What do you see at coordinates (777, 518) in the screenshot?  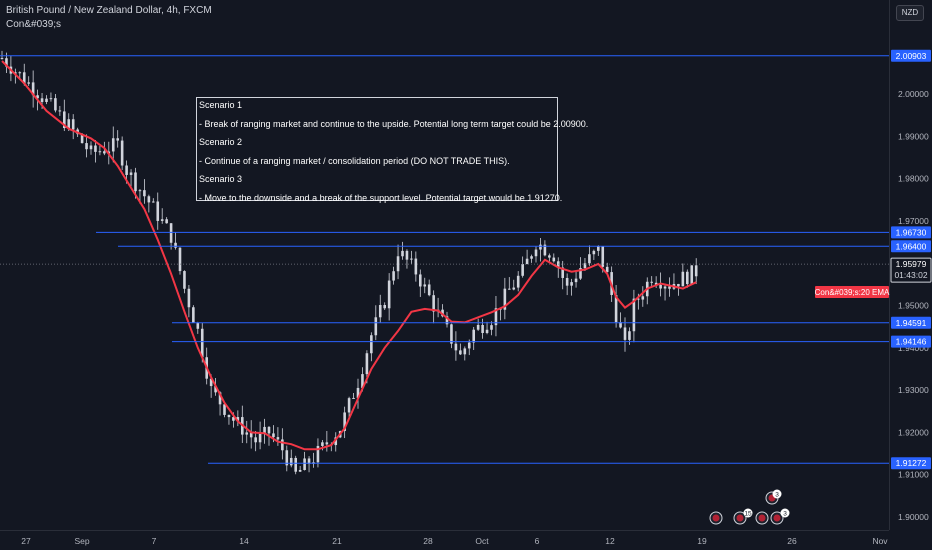 I see `flag-icon` at bounding box center [777, 518].